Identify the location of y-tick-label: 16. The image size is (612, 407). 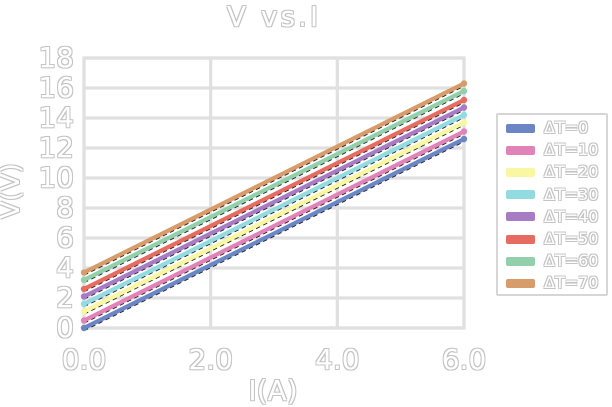
(56, 87).